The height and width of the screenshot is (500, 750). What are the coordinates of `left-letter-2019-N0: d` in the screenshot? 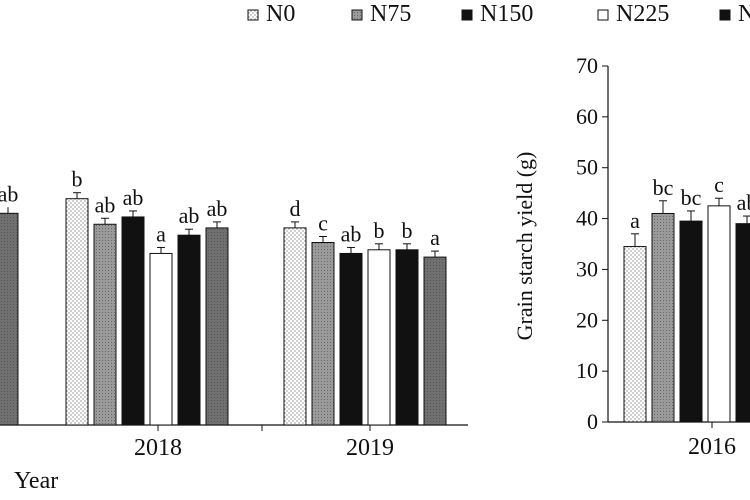 It's located at (295, 208).